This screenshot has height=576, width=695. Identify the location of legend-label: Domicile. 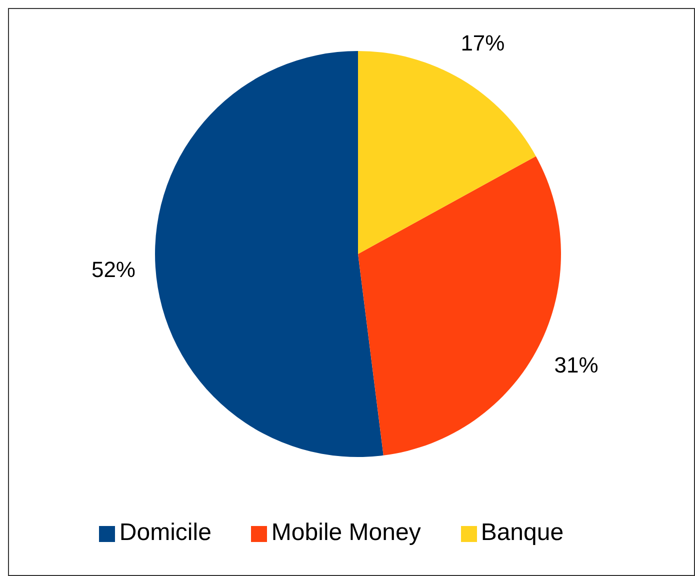
(165, 532).